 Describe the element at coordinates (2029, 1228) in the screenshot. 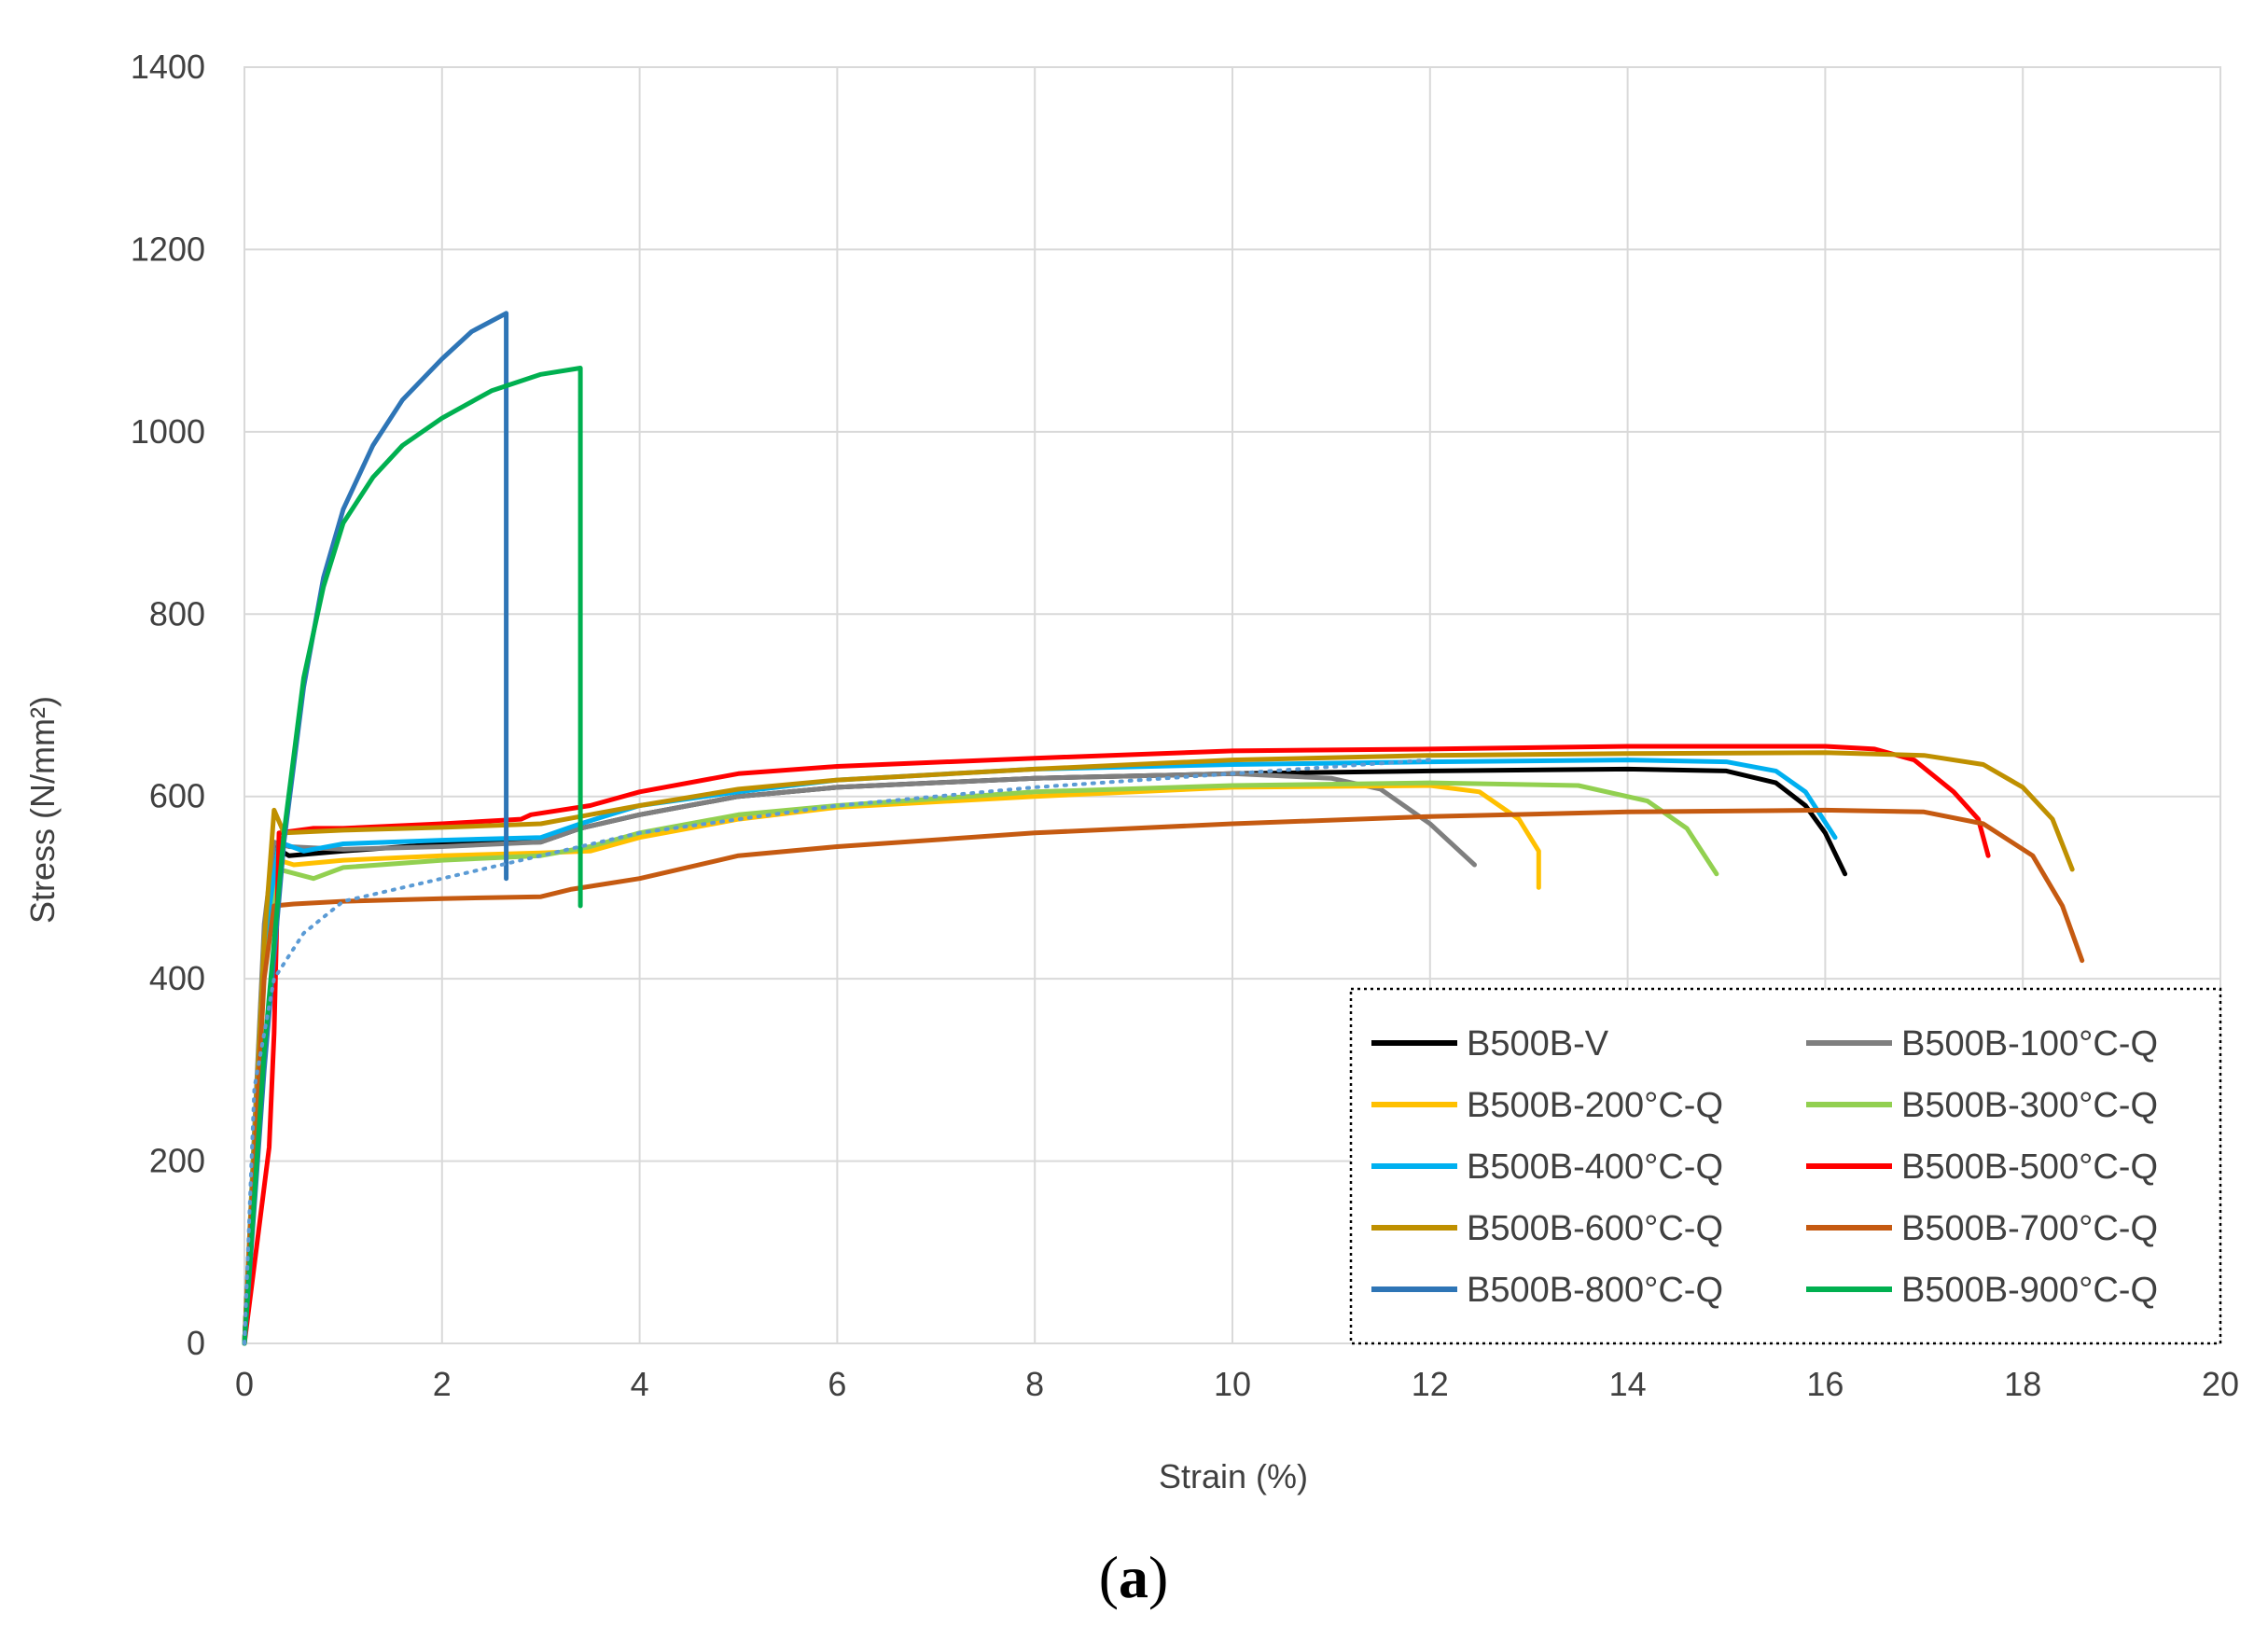

I see `legend-label: B500B-700°C-Q` at that location.